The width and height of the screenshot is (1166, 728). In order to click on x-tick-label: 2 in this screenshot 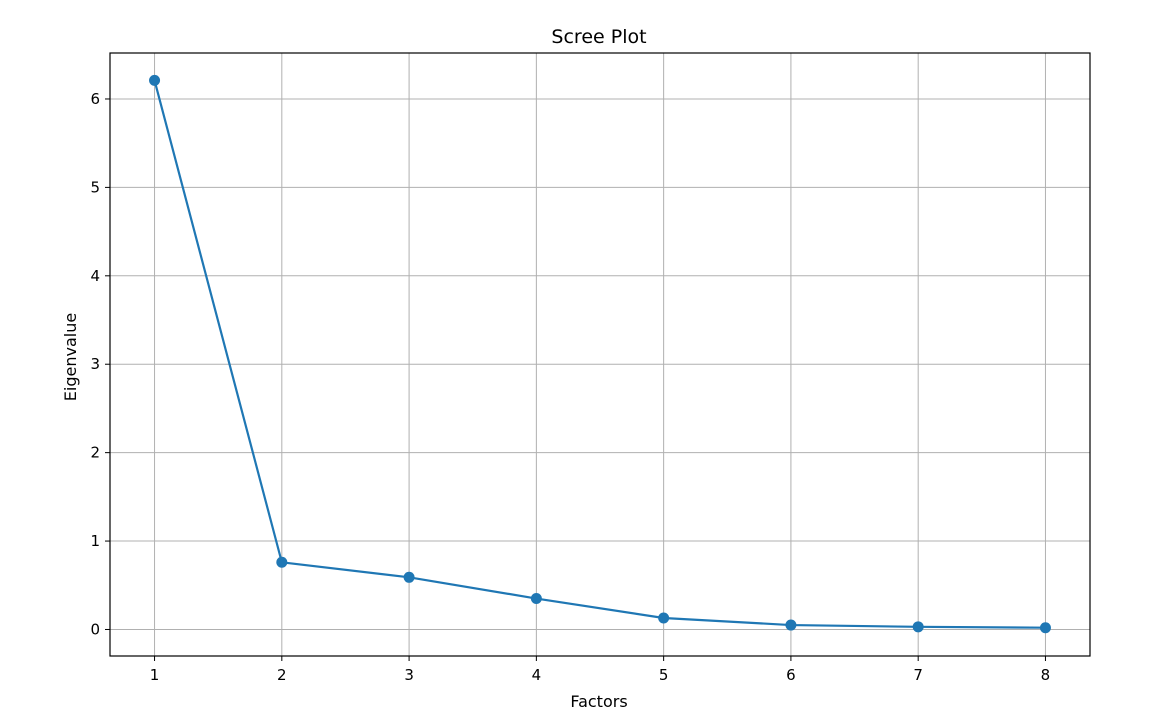, I will do `click(282, 675)`.